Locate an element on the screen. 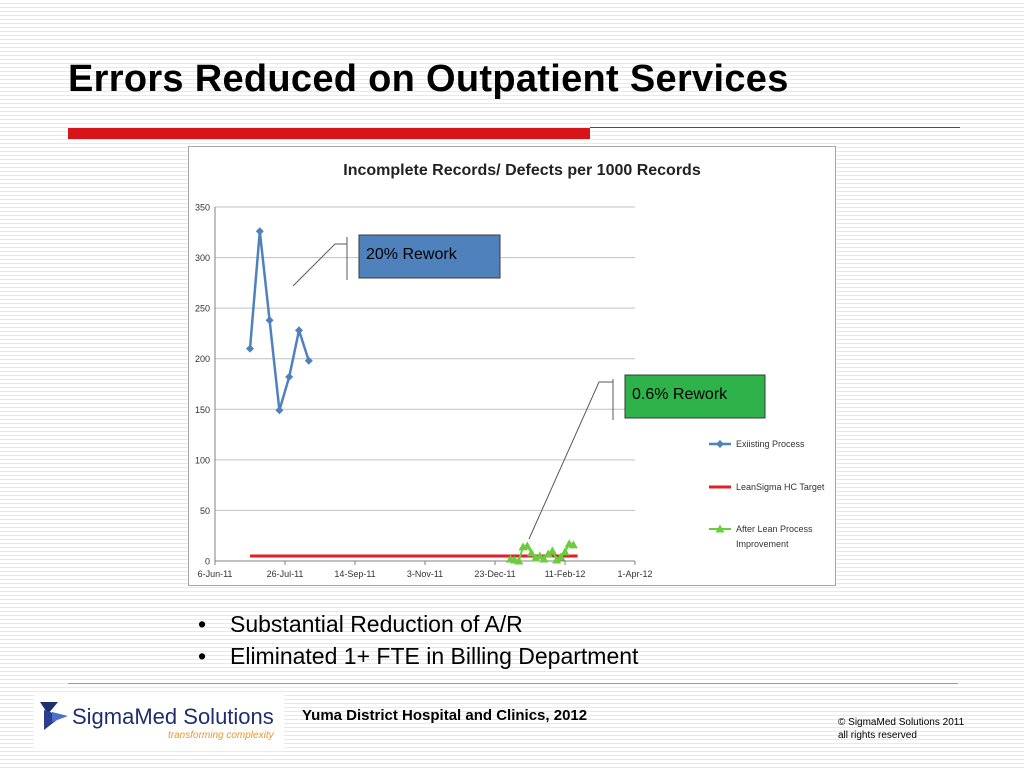 This screenshot has width=1024, height=768. copyright-line: all rights reserved is located at coordinates (877, 735).